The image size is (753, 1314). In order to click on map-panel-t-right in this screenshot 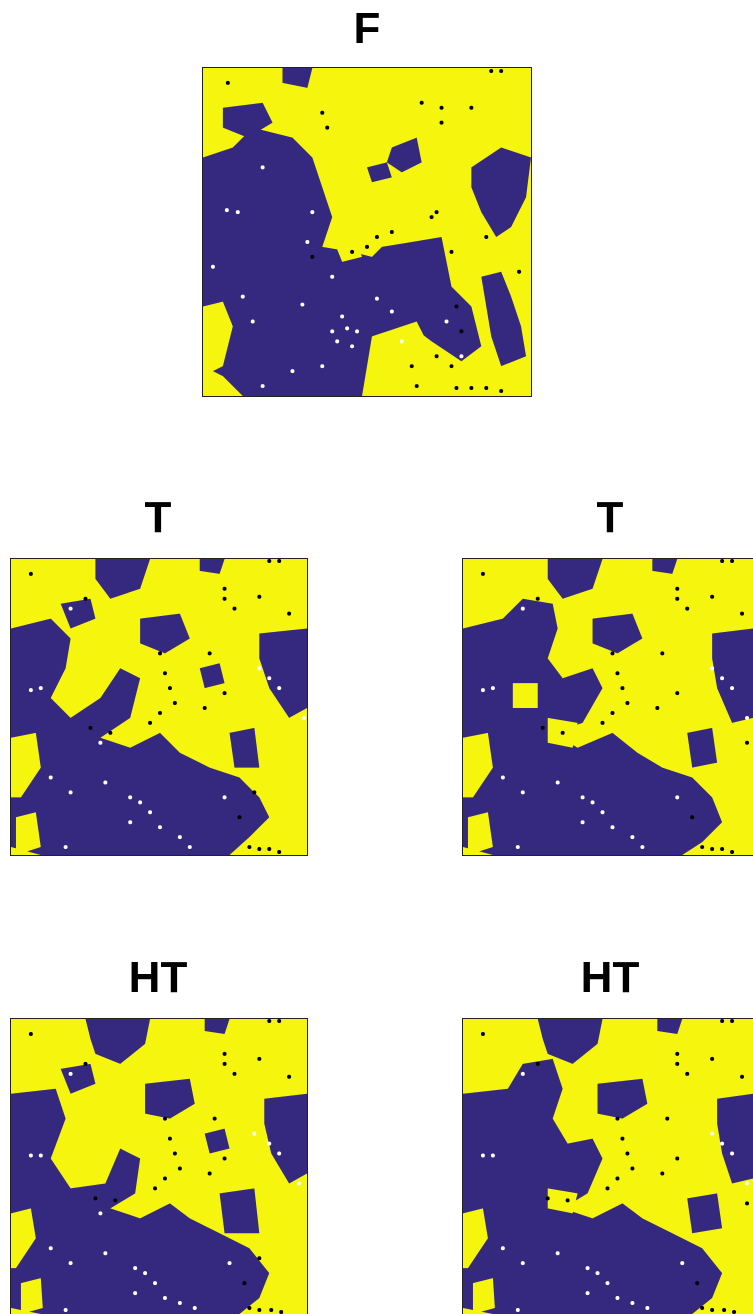, I will do `click(607, 707)`.